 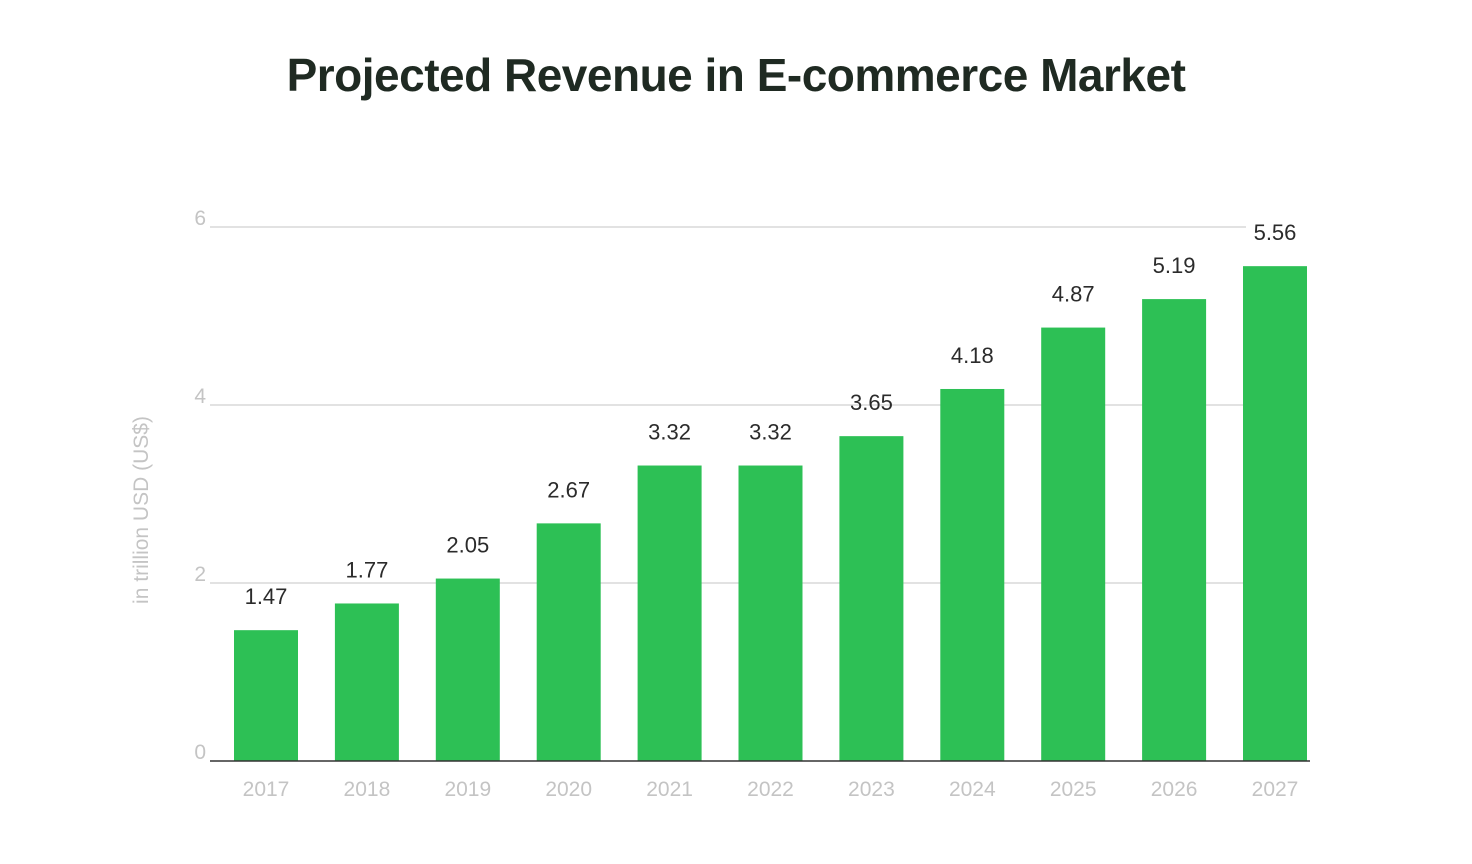 I want to click on x-tick-label: 2020, so click(x=568, y=789).